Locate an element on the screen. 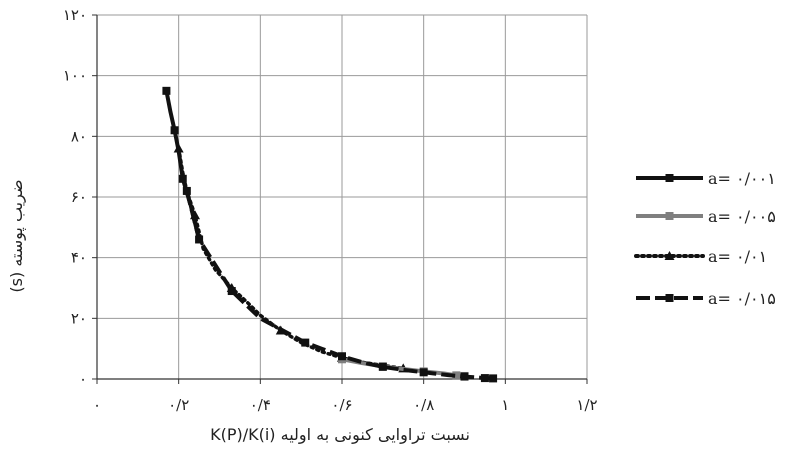  legend: a= ۰/۰۰۱ a= ۰/۰۰۵ a= ۰/۰۱ a= ۰/۰۱۵ is located at coordinates (705, 238).